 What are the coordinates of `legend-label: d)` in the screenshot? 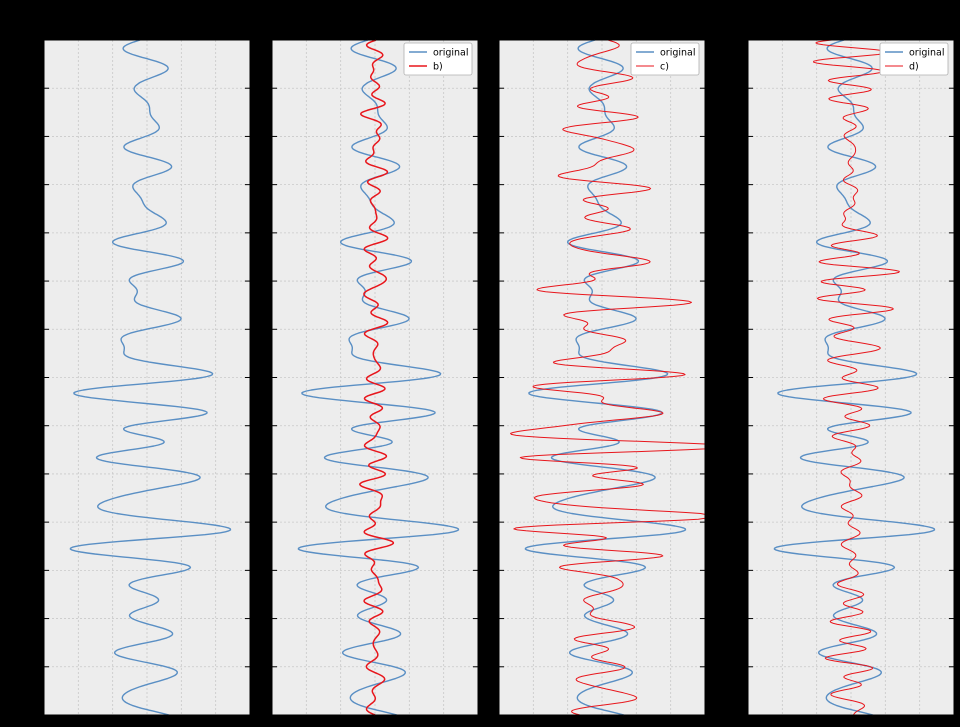 It's located at (914, 67).